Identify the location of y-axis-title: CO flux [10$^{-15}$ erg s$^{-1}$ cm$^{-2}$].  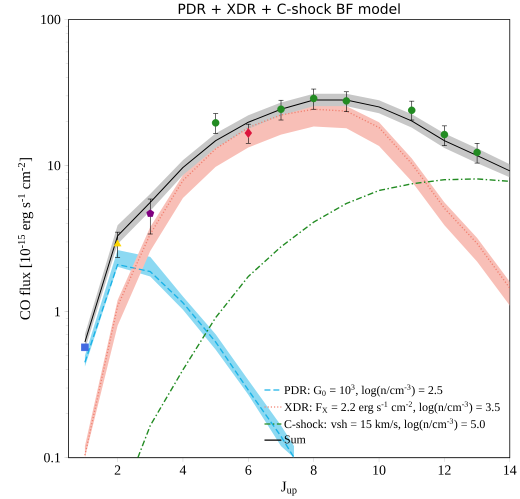
(26, 239).